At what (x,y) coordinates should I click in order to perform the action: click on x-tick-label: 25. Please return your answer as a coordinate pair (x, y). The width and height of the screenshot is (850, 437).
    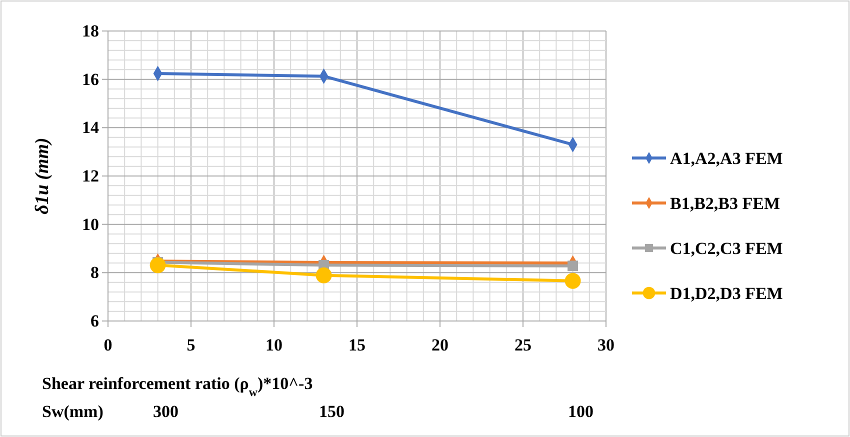
    Looking at the image, I should click on (523, 344).